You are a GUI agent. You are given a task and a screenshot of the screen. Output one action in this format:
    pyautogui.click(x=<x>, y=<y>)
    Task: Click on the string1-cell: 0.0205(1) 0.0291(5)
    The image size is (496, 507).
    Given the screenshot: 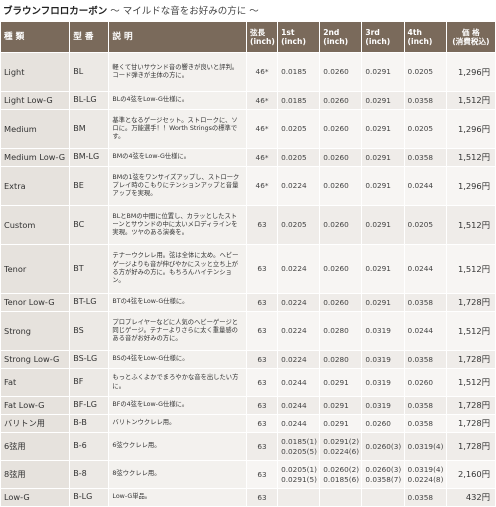 What is the action you would take?
    pyautogui.click(x=299, y=474)
    